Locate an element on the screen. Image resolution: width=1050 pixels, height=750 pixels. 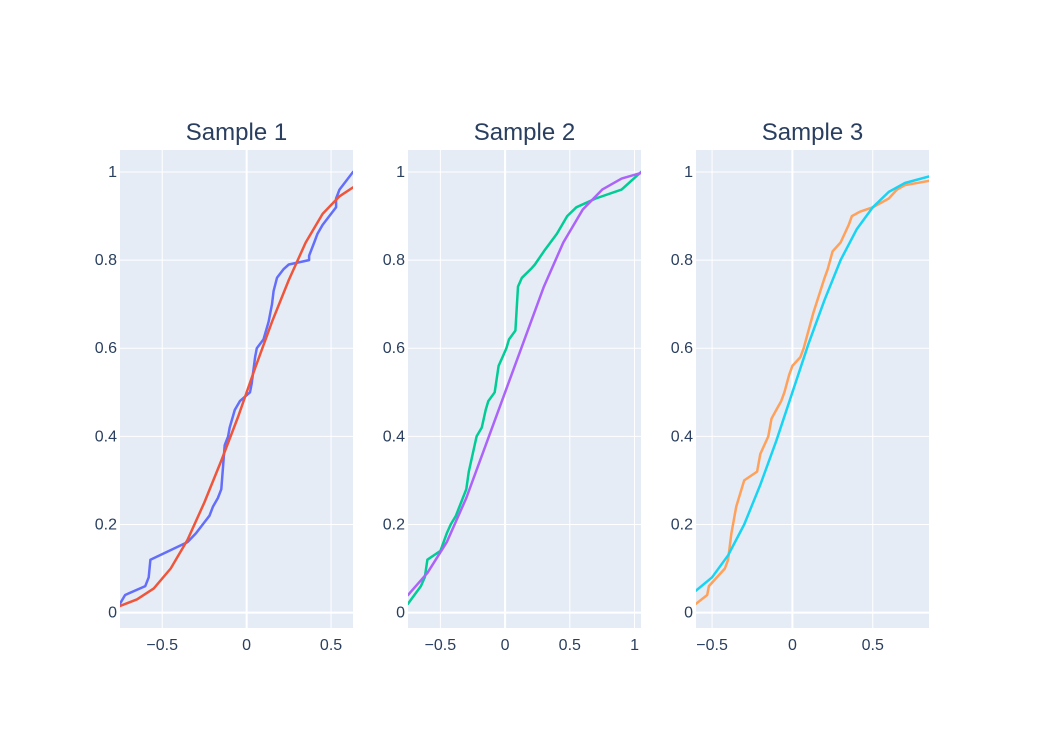
x-tick-label: 1 is located at coordinates (634, 645).